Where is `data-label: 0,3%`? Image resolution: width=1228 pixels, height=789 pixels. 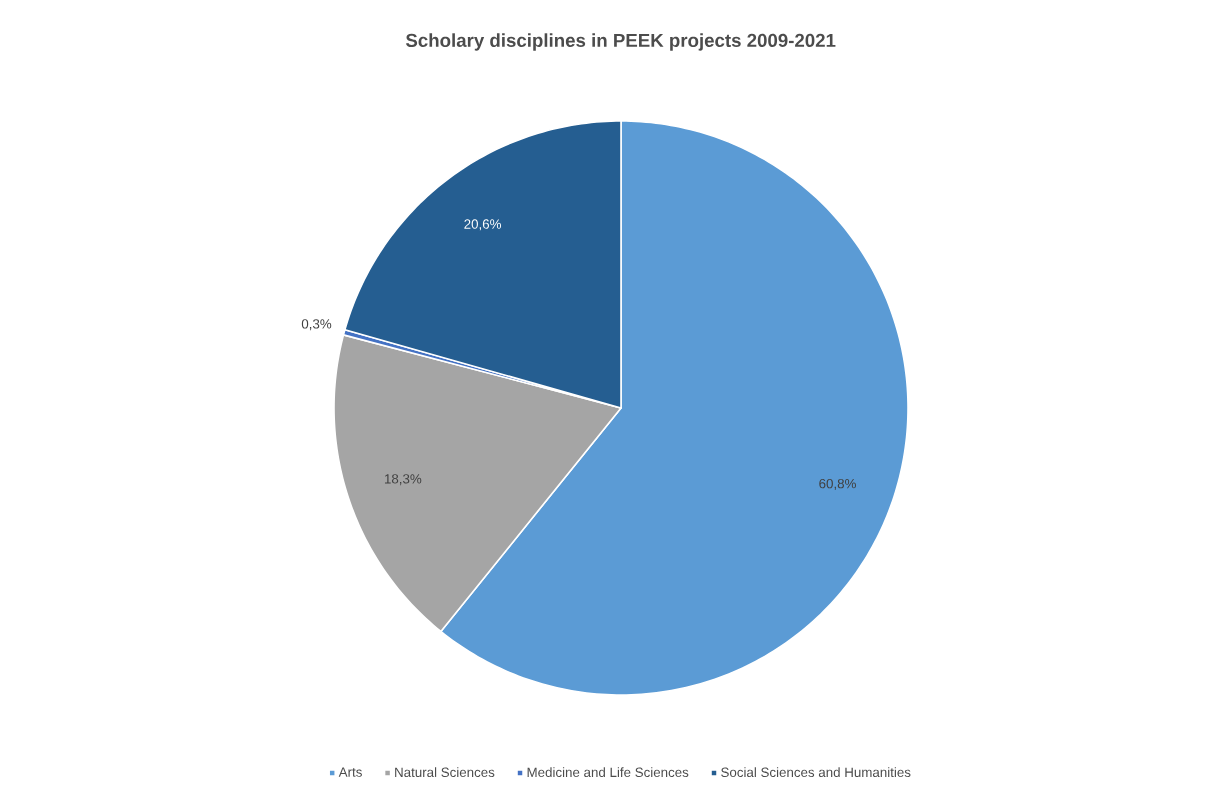
data-label: 0,3% is located at coordinates (316, 325).